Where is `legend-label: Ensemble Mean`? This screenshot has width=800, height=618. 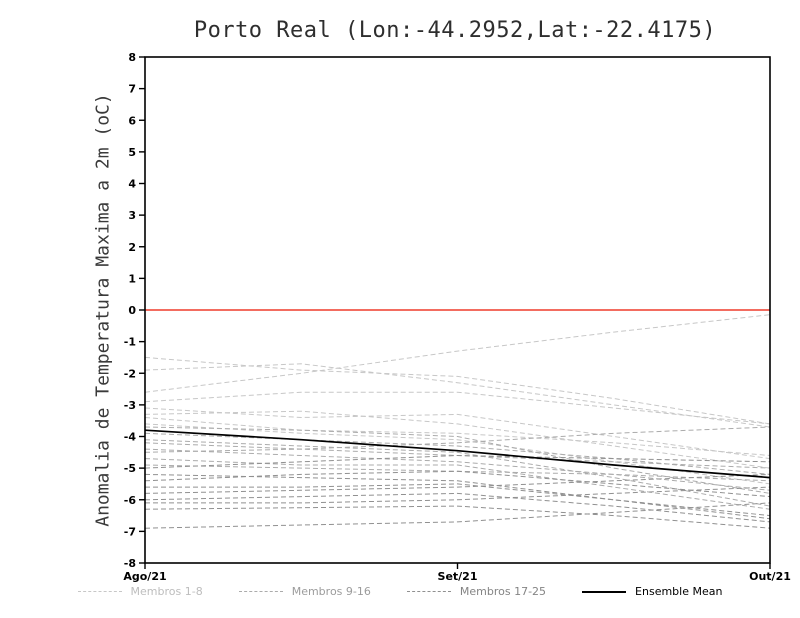 legend-label: Ensemble Mean is located at coordinates (679, 591).